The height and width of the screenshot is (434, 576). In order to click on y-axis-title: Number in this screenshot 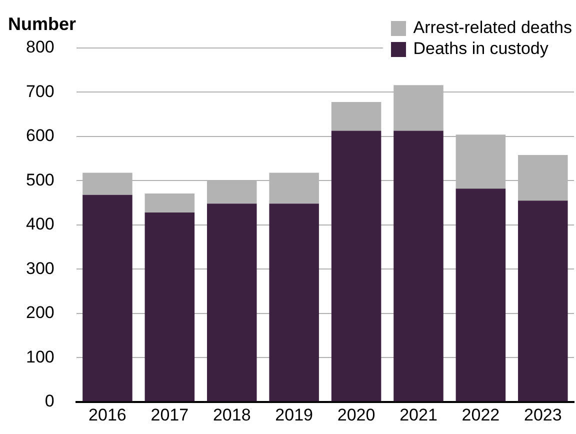, I will do `click(42, 24)`.